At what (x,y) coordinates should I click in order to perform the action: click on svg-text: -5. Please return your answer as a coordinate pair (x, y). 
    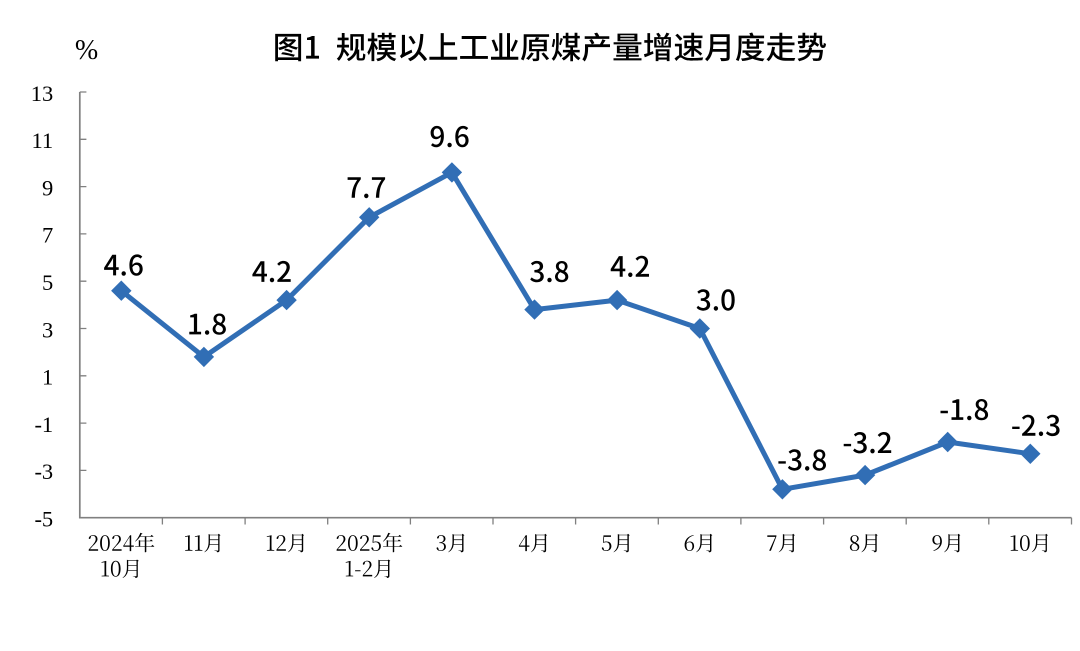
    Looking at the image, I should click on (43, 519).